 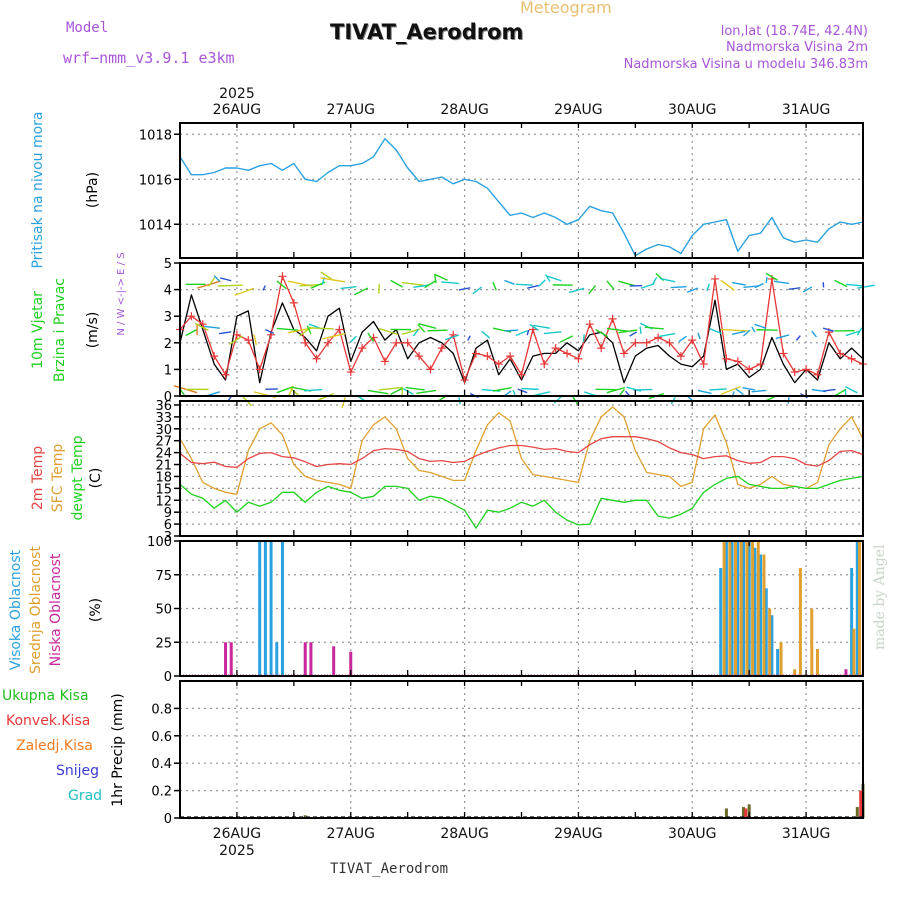 What do you see at coordinates (163, 643) in the screenshot?
I see `clouds-ytick-label: 25` at bounding box center [163, 643].